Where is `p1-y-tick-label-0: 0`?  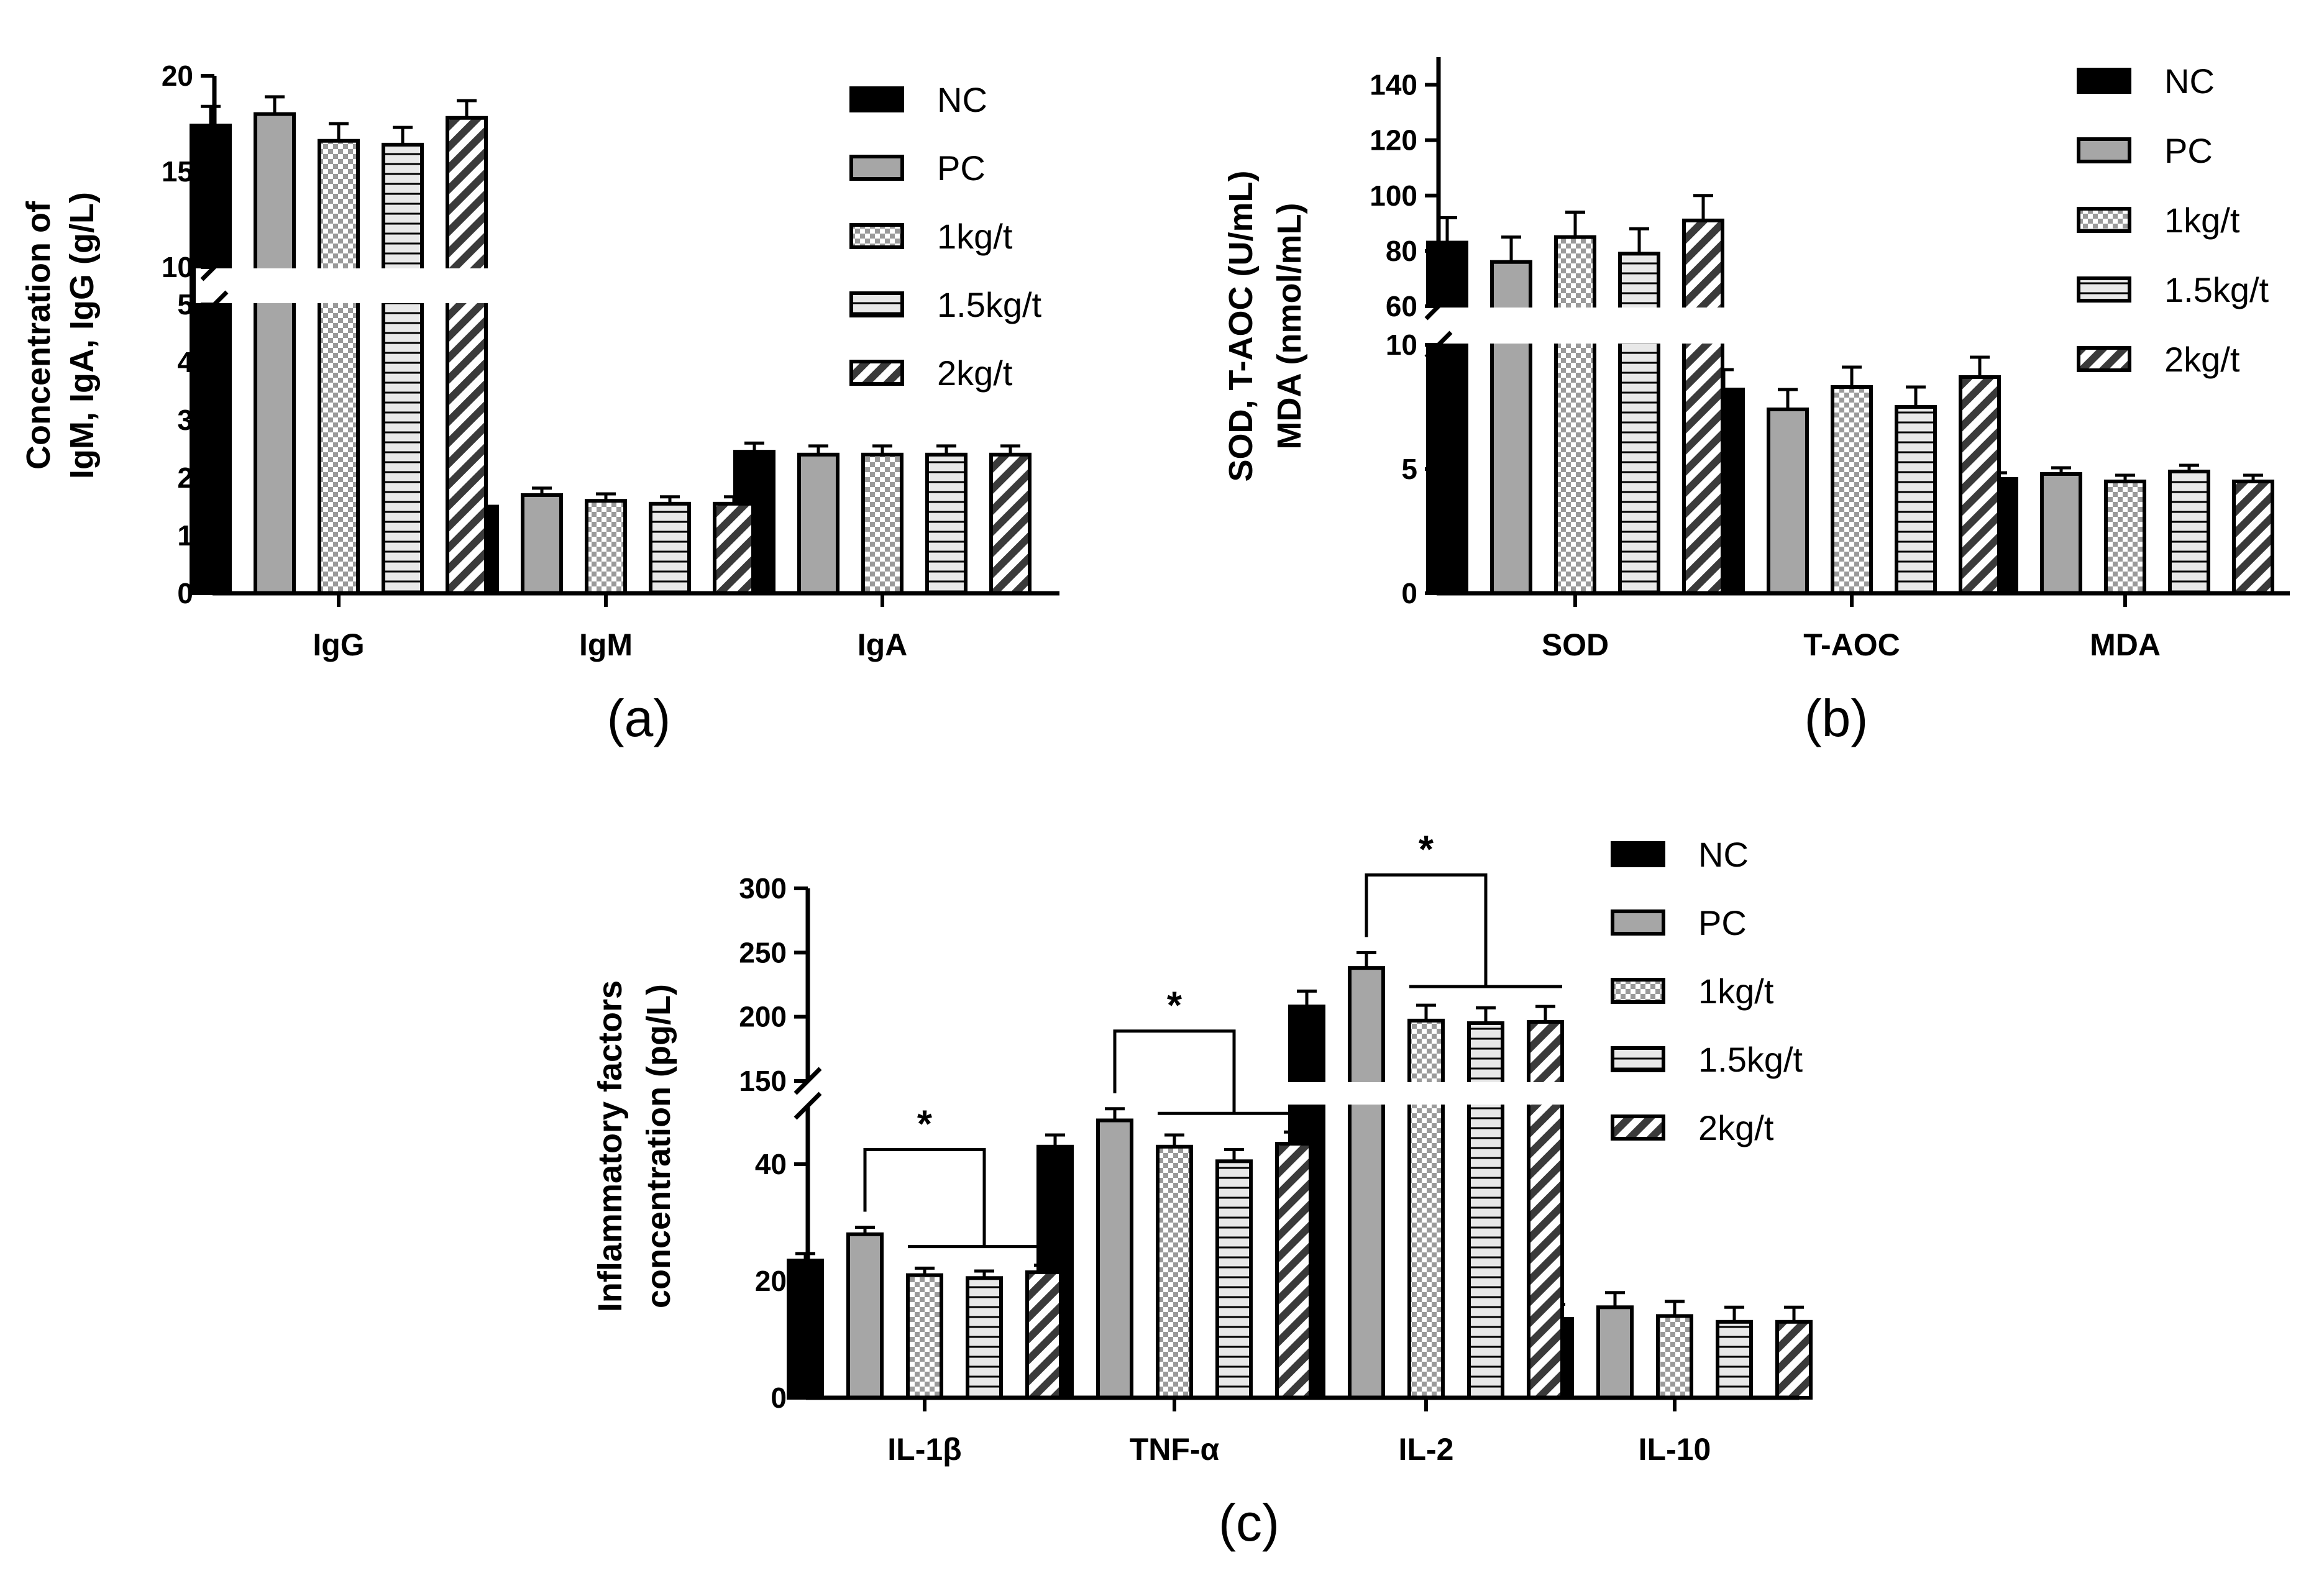
p1-y-tick-label-0: 0 is located at coordinates (185, 593).